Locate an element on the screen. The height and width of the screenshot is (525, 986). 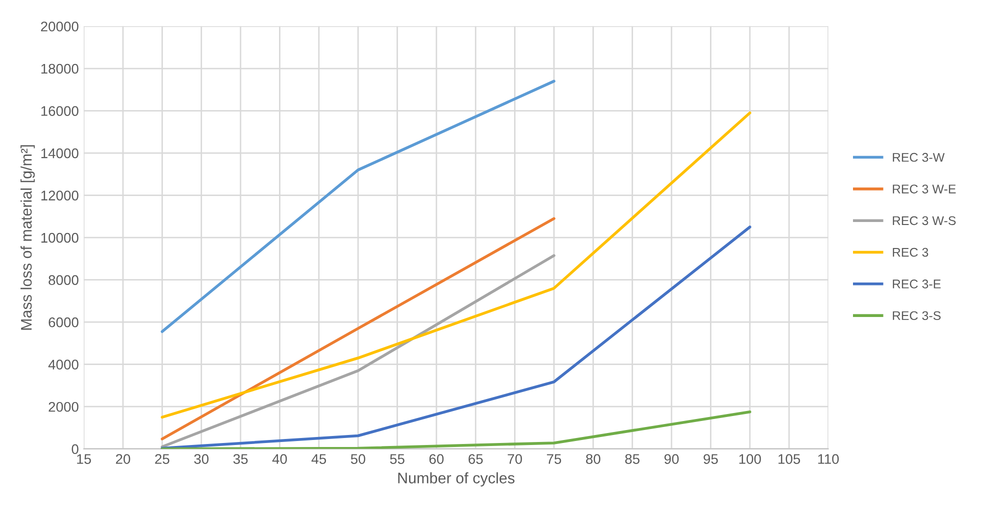
legend-label: REC 3 is located at coordinates (910, 252).